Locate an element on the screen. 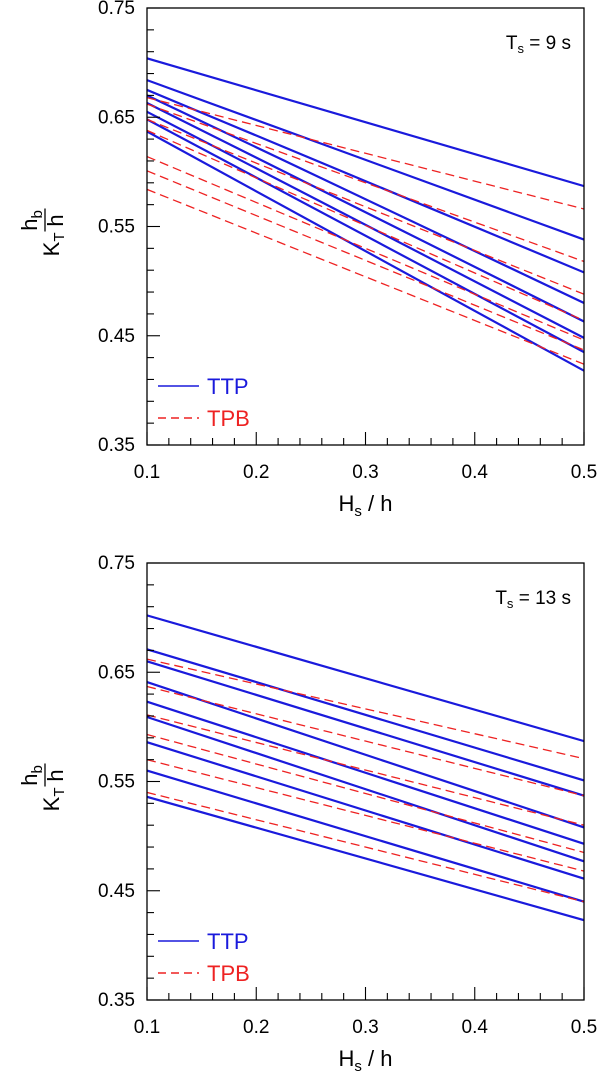  panel1-y-axis-title-factor: KT is located at coordinates (53, 245).